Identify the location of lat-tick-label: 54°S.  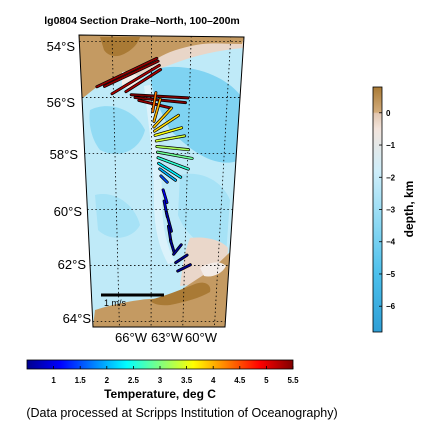
(61, 46).